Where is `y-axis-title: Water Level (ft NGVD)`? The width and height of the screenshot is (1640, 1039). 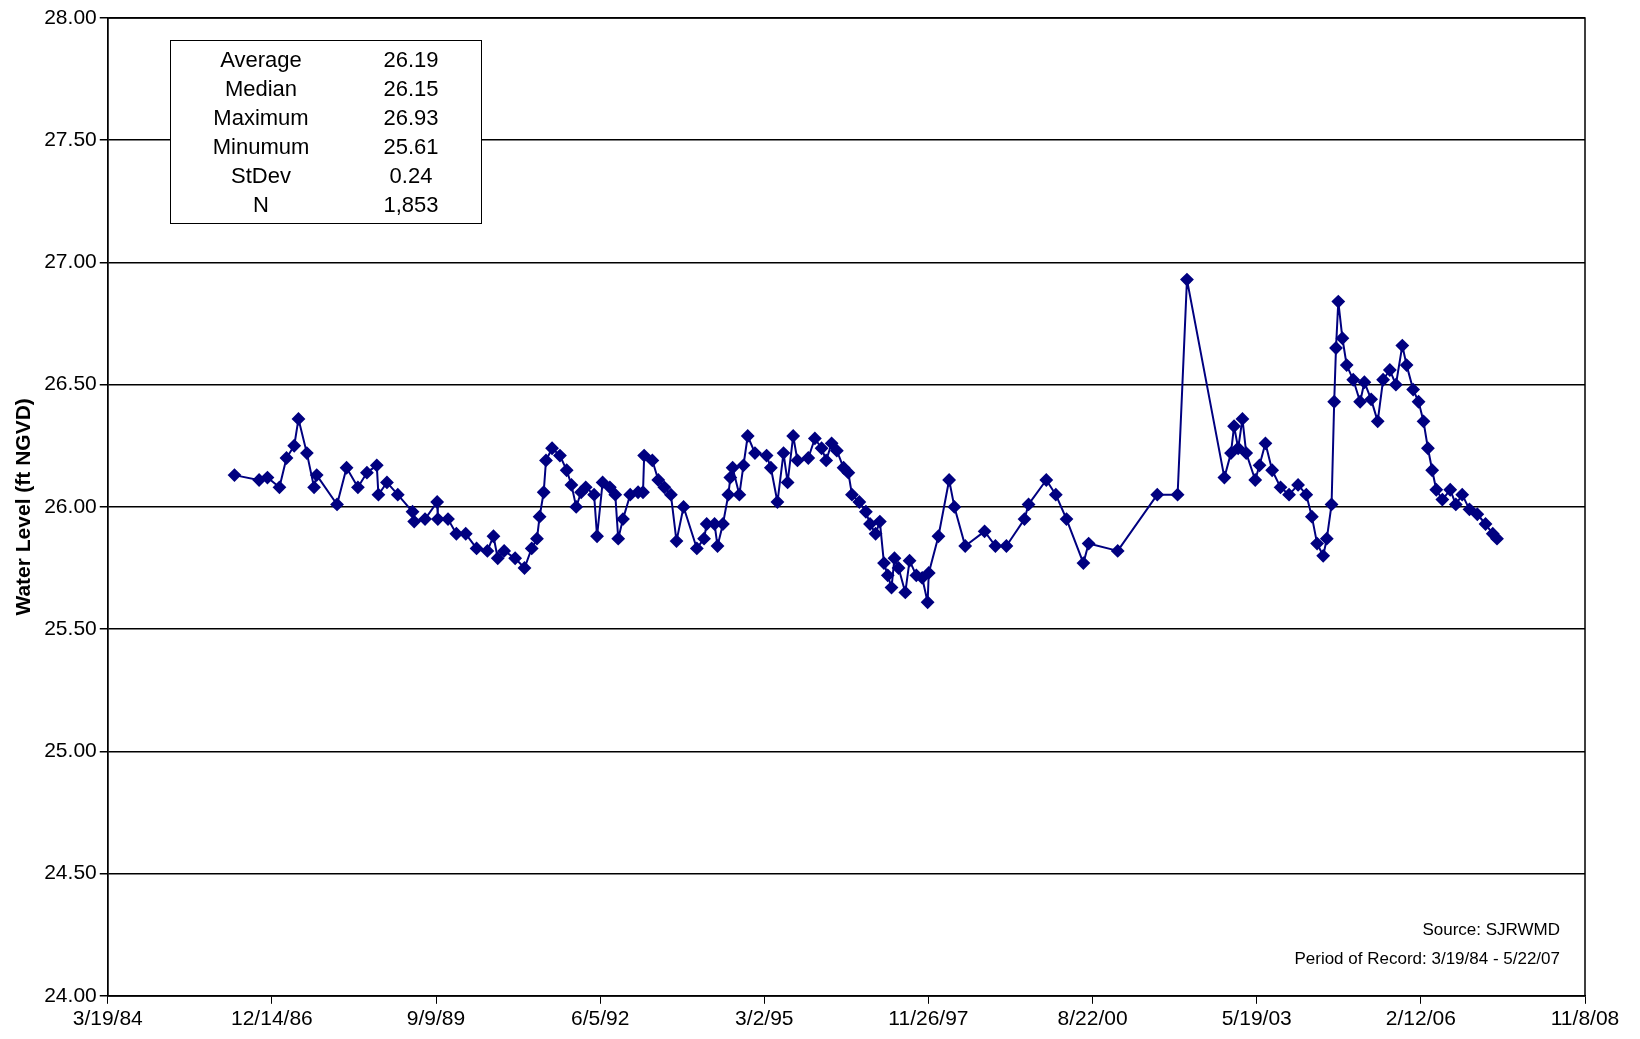 y-axis-title: Water Level (ft NGVD) is located at coordinates (23, 507).